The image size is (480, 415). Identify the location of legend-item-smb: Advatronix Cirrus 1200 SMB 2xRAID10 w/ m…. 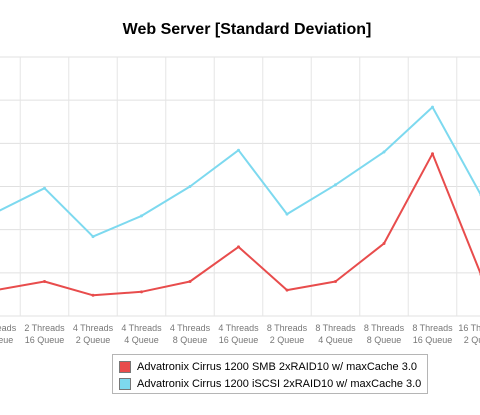
(268, 367).